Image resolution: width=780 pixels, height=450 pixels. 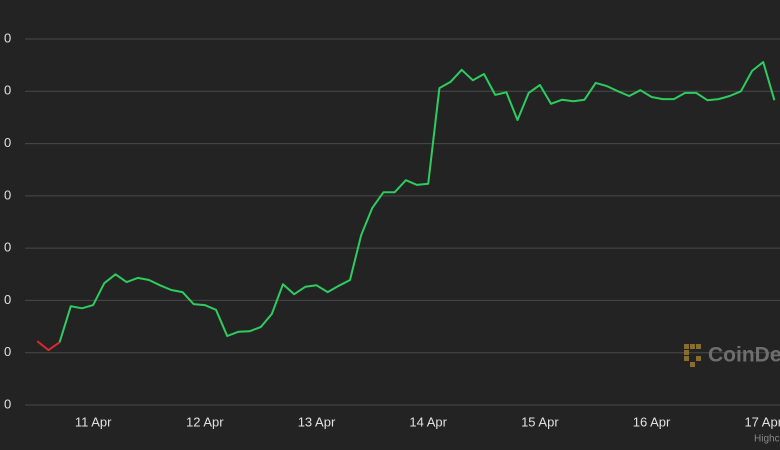 What do you see at coordinates (317, 421) in the screenshot?
I see `x-tick-label: 13 Apr` at bounding box center [317, 421].